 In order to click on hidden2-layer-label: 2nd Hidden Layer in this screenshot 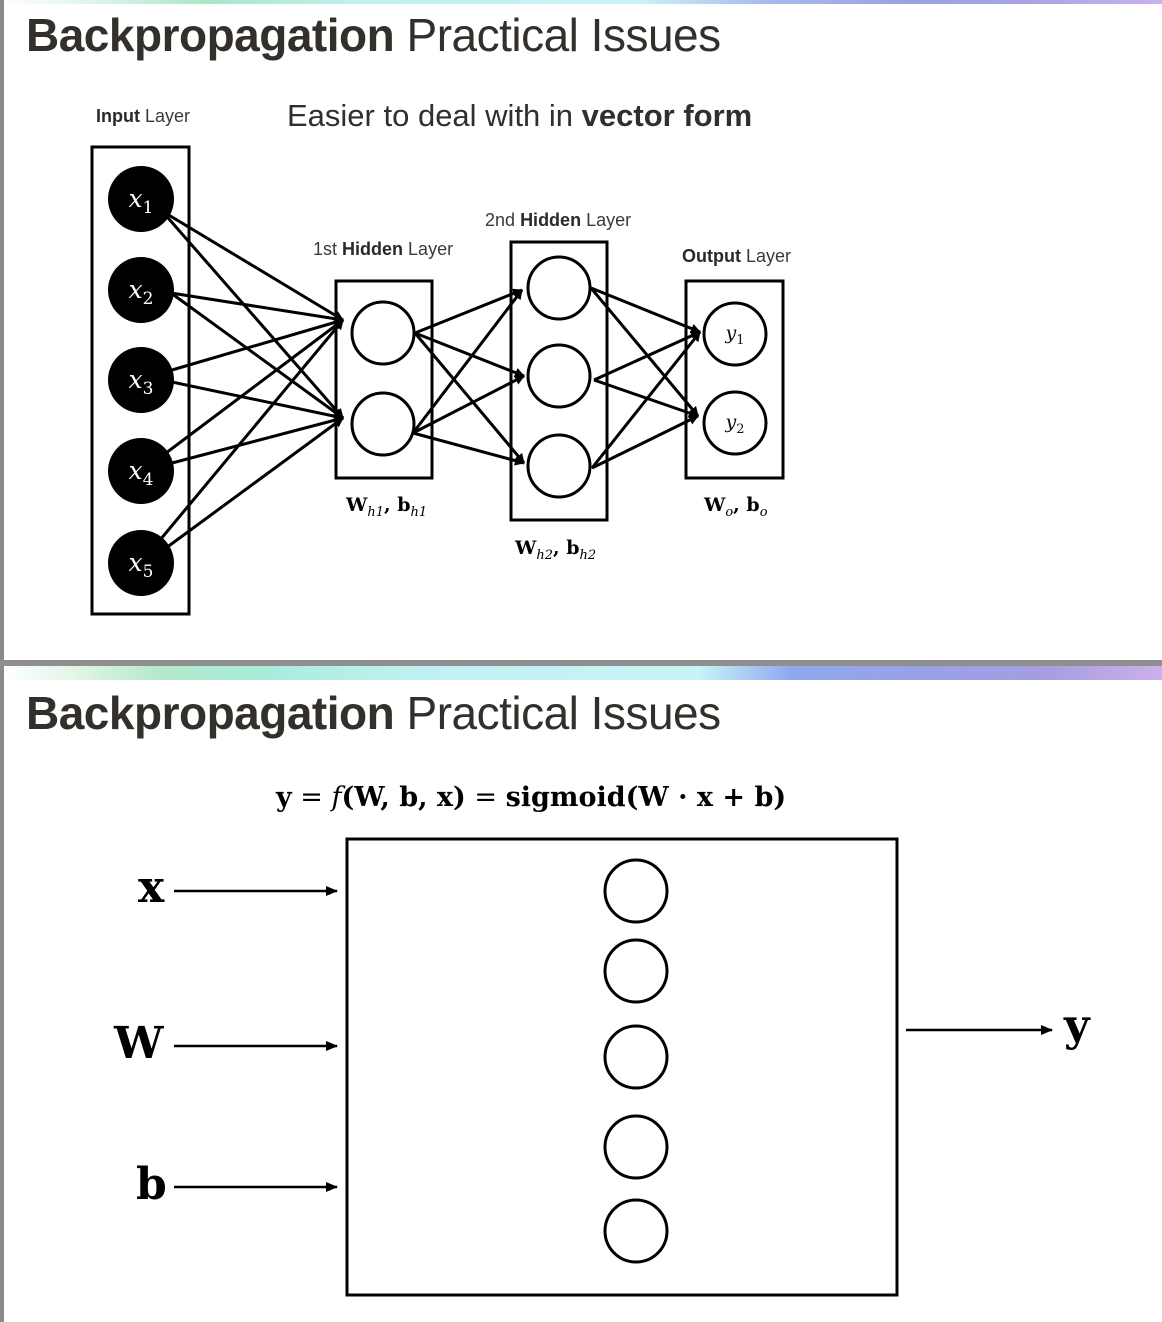, I will do `click(558, 220)`.